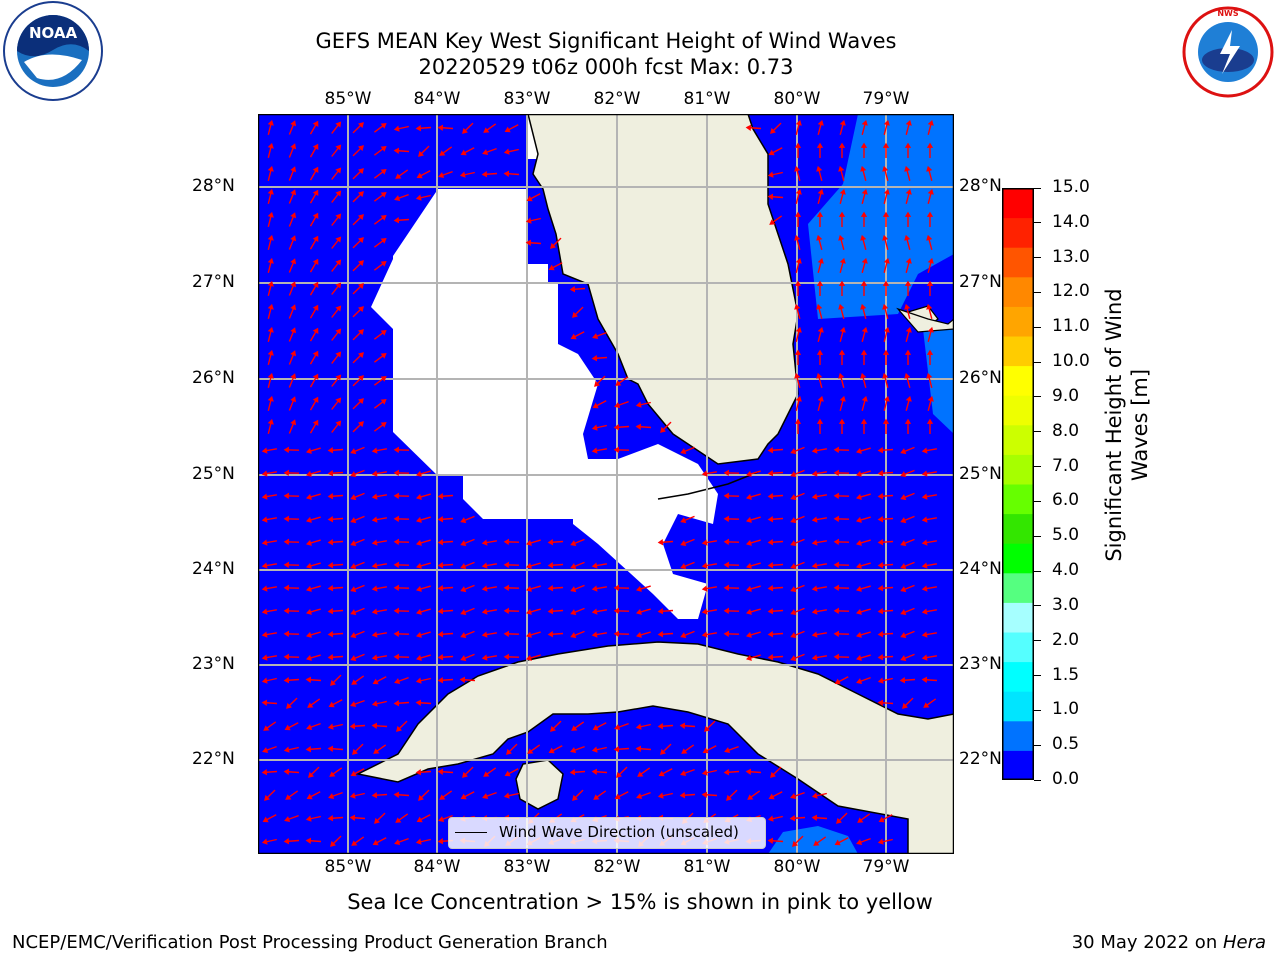 This screenshot has height=960, width=1280. Describe the element at coordinates (1018, 484) in the screenshot. I see `colorbar-frame` at that location.